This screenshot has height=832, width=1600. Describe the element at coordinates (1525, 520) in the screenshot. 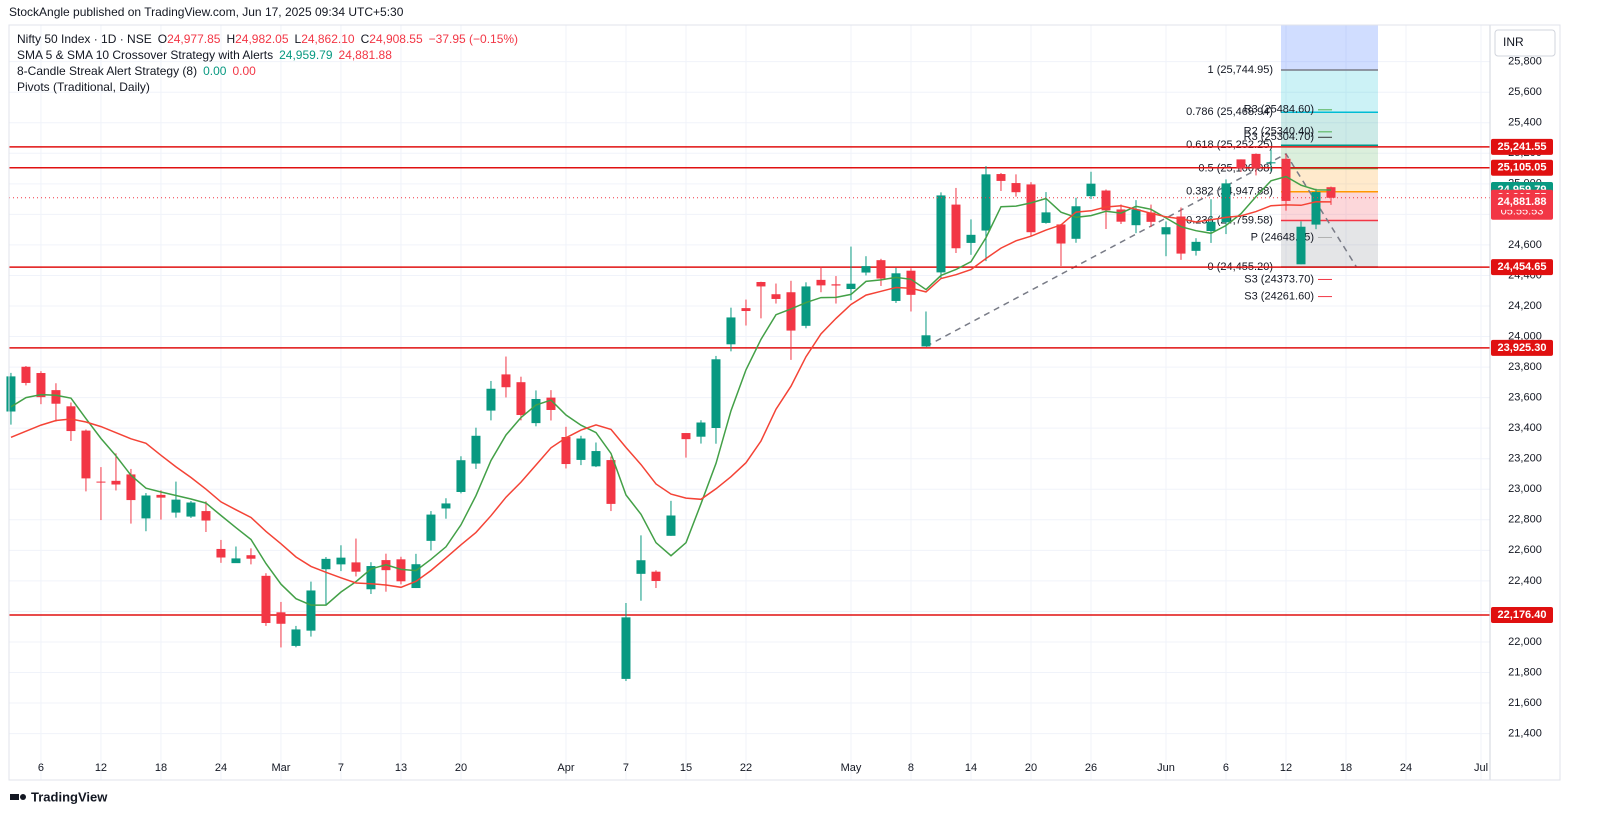

I see `y-tick-label: 22,800` at that location.